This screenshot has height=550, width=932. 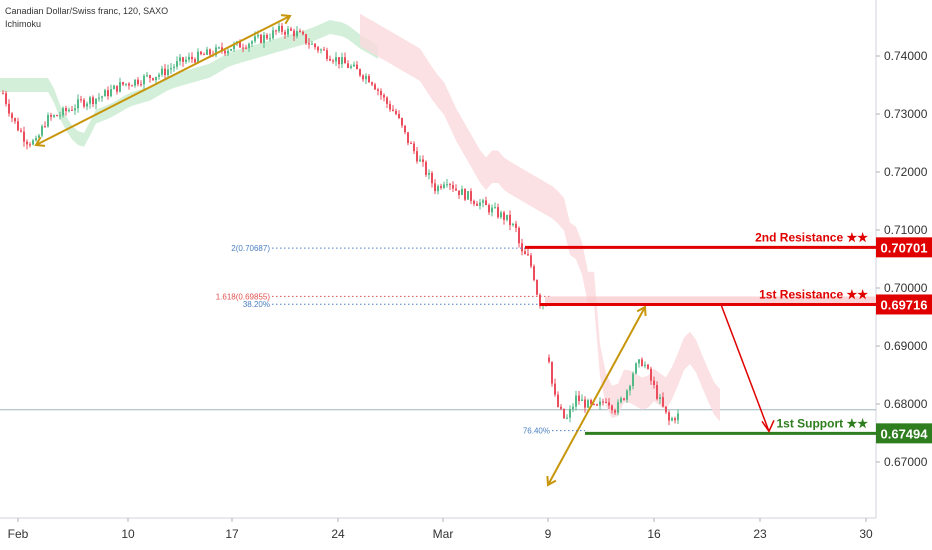 What do you see at coordinates (811, 237) in the screenshot?
I see `resistance-2-label: 2nd Resistance ★★` at bounding box center [811, 237].